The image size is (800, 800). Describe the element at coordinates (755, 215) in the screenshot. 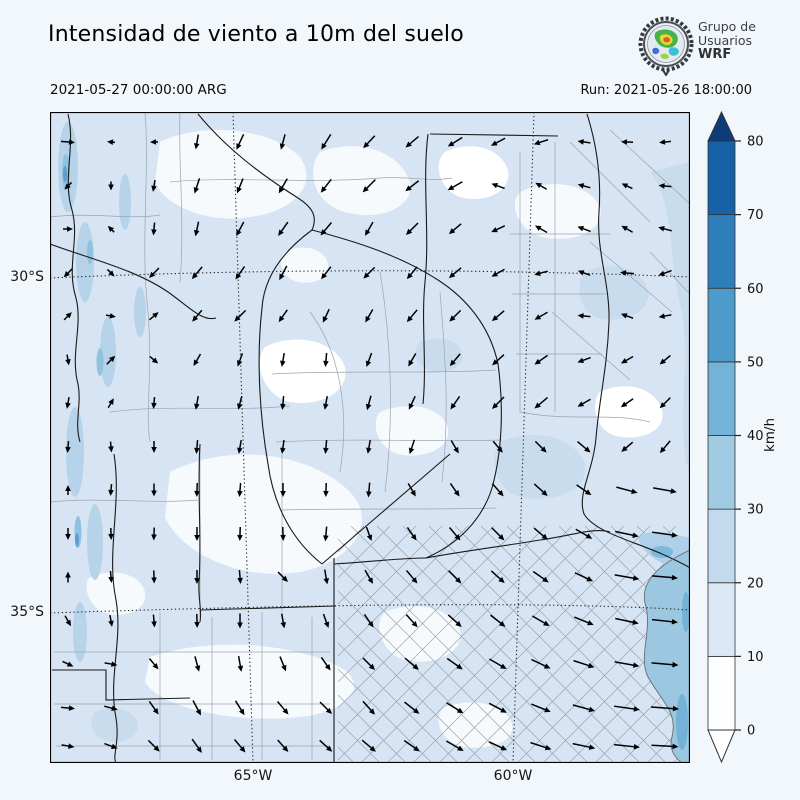

I see `colorbar-tick-label: 70` at that location.